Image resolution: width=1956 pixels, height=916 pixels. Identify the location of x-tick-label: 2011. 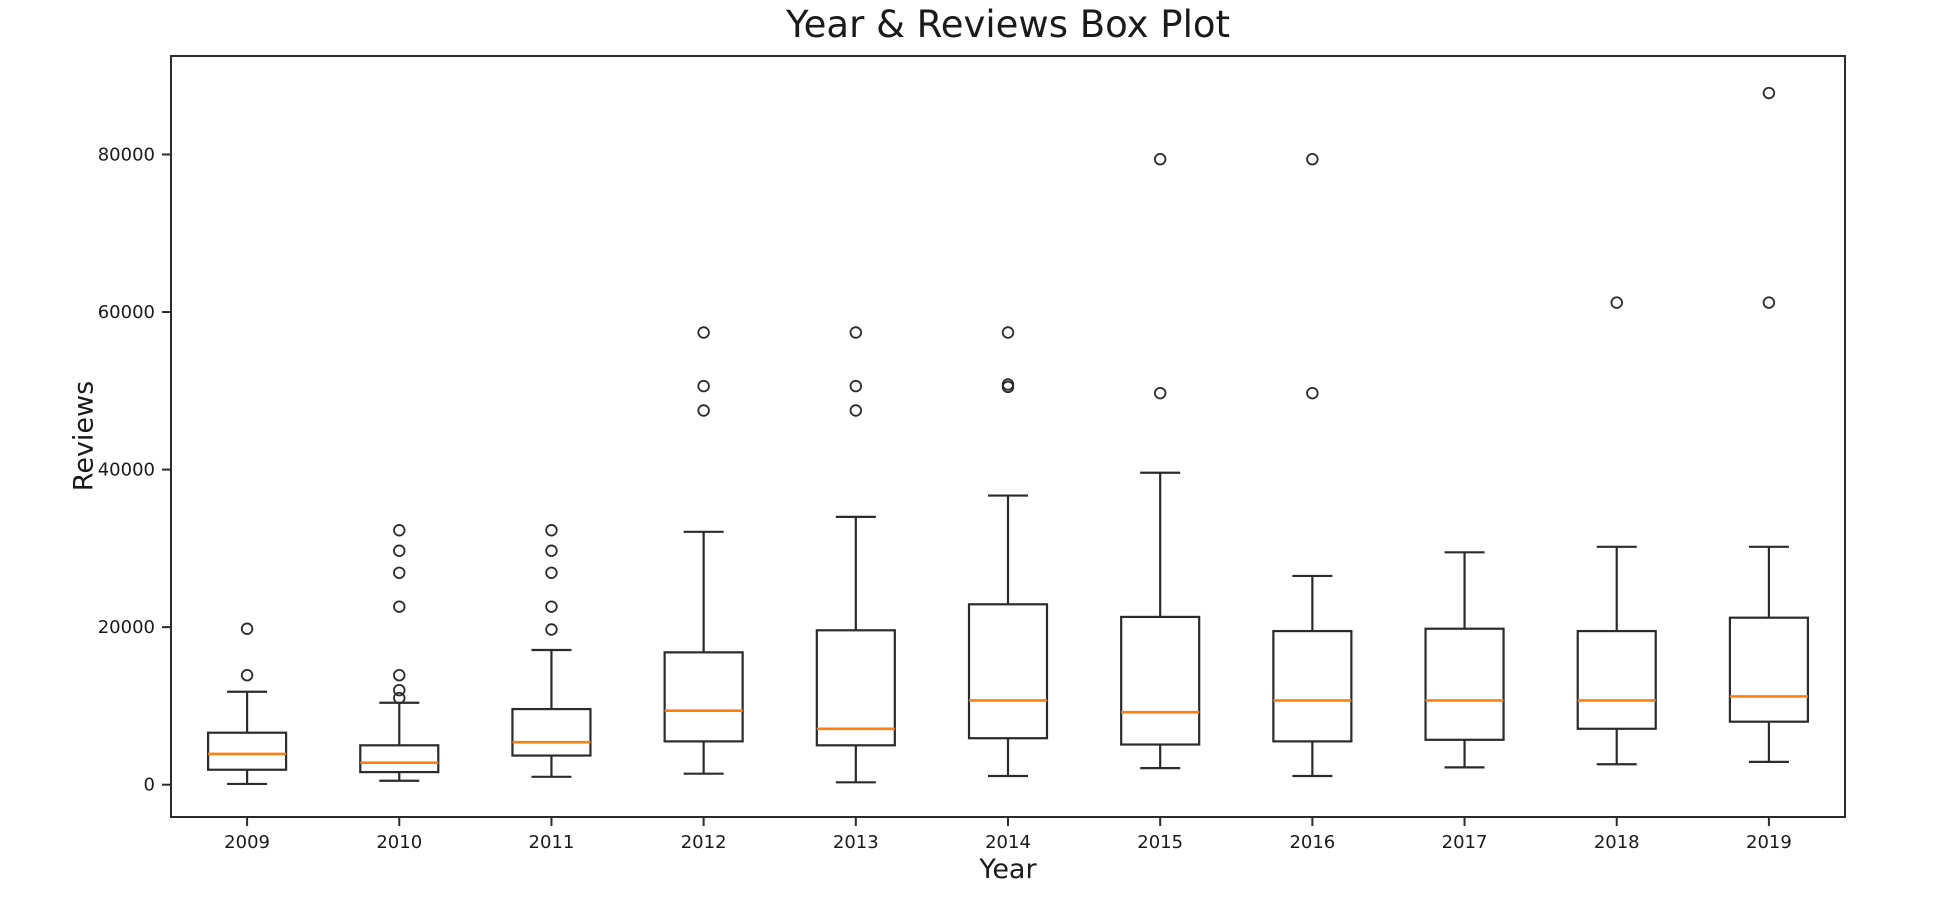
(552, 842).